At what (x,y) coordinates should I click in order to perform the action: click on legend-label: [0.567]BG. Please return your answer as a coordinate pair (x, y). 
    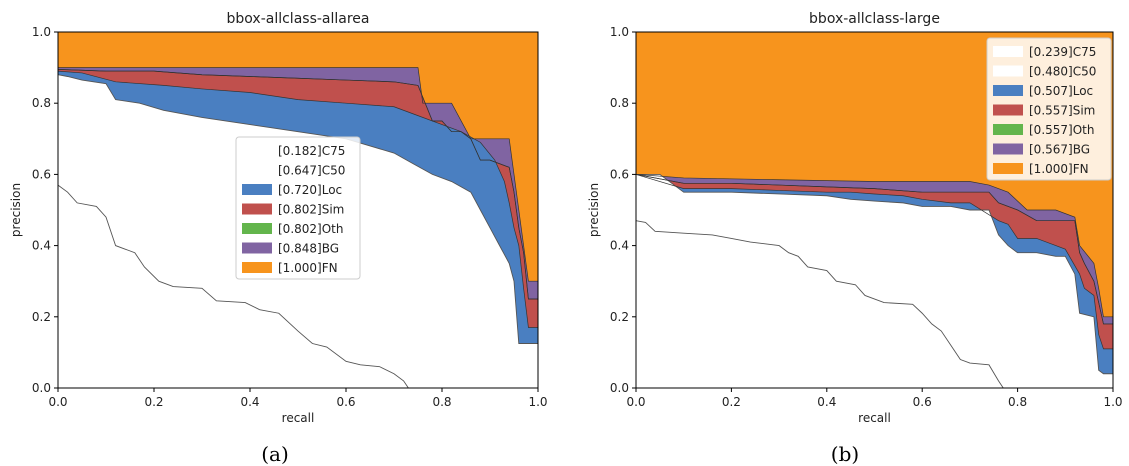
    Looking at the image, I should click on (1059, 150).